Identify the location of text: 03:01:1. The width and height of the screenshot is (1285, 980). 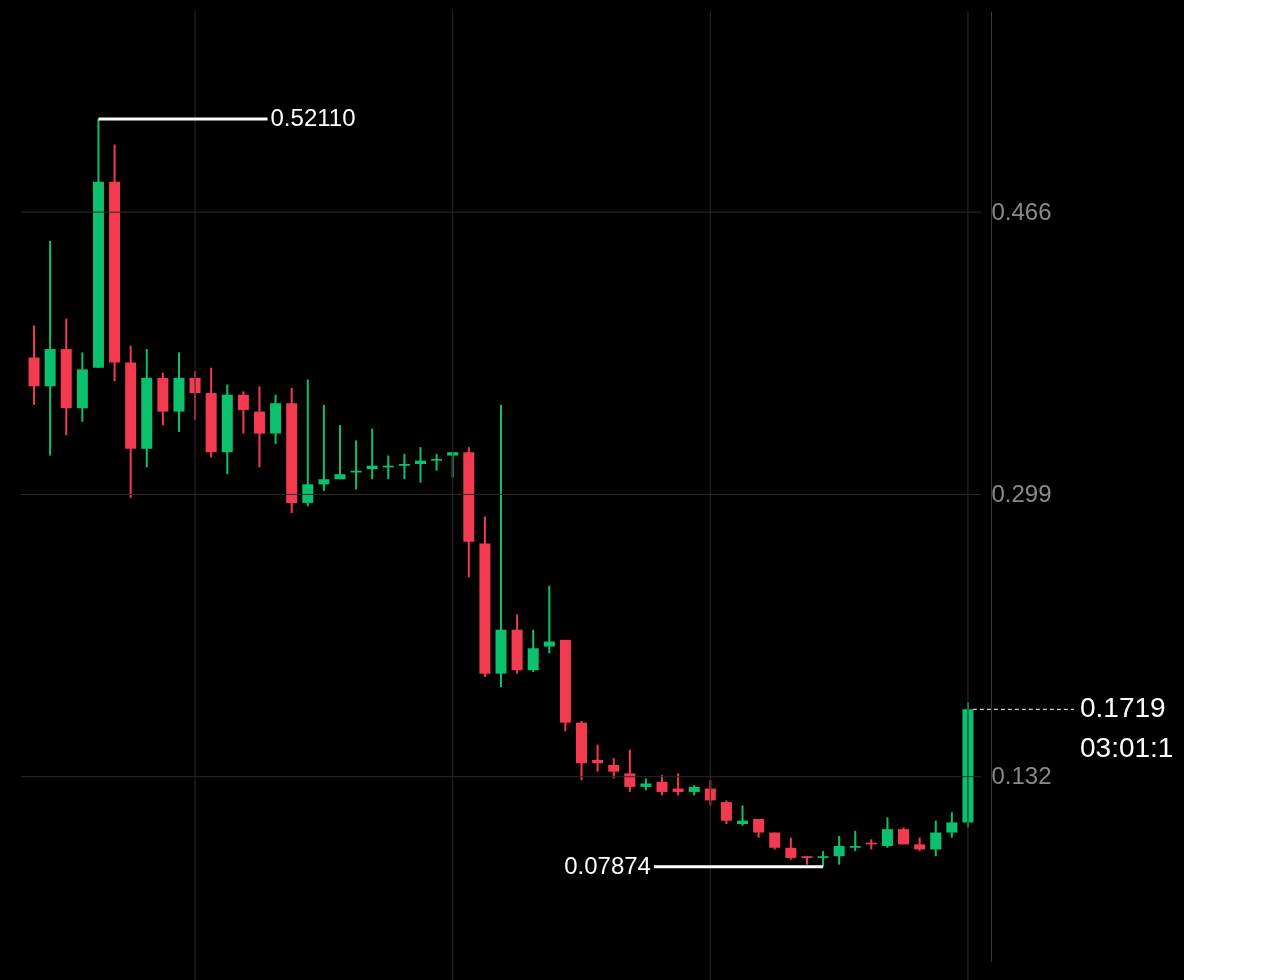
(1127, 748).